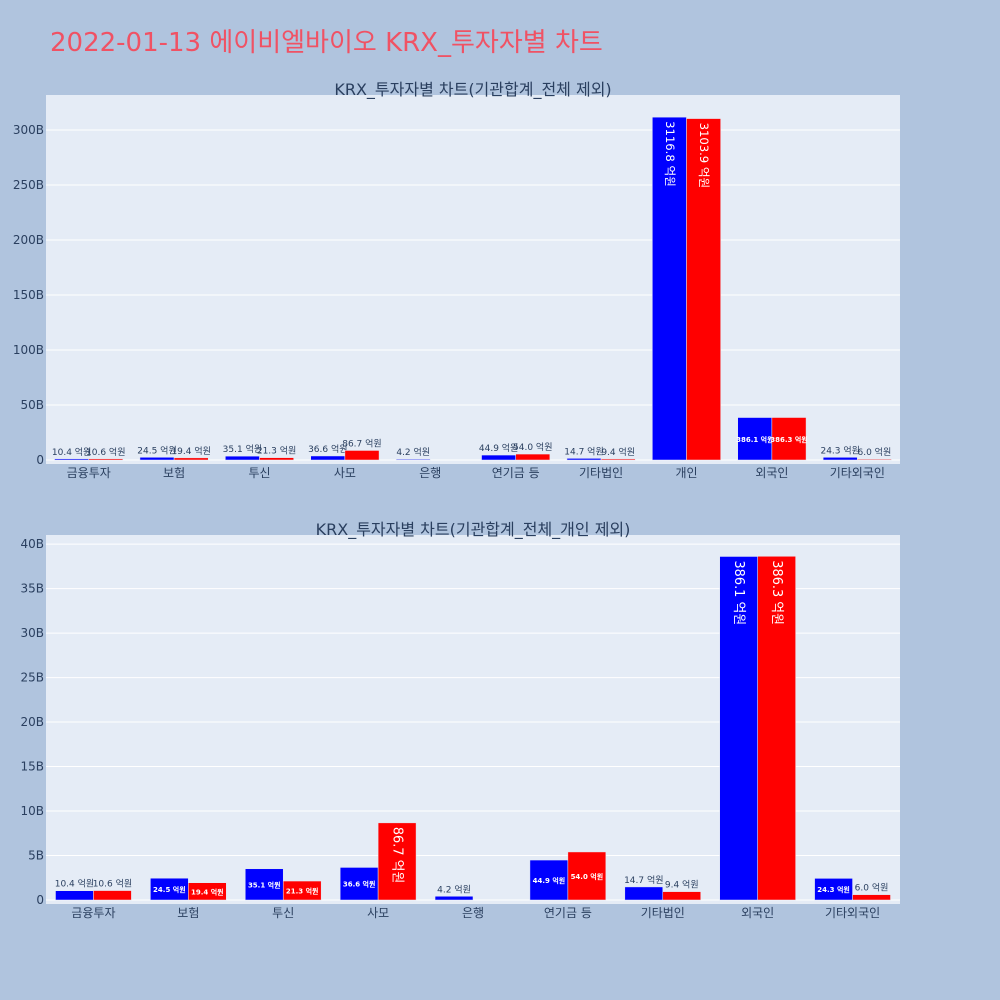 The width and height of the screenshot is (1000, 1000). What do you see at coordinates (32, 767) in the screenshot?
I see `y-tick-label: 15B` at bounding box center [32, 767].